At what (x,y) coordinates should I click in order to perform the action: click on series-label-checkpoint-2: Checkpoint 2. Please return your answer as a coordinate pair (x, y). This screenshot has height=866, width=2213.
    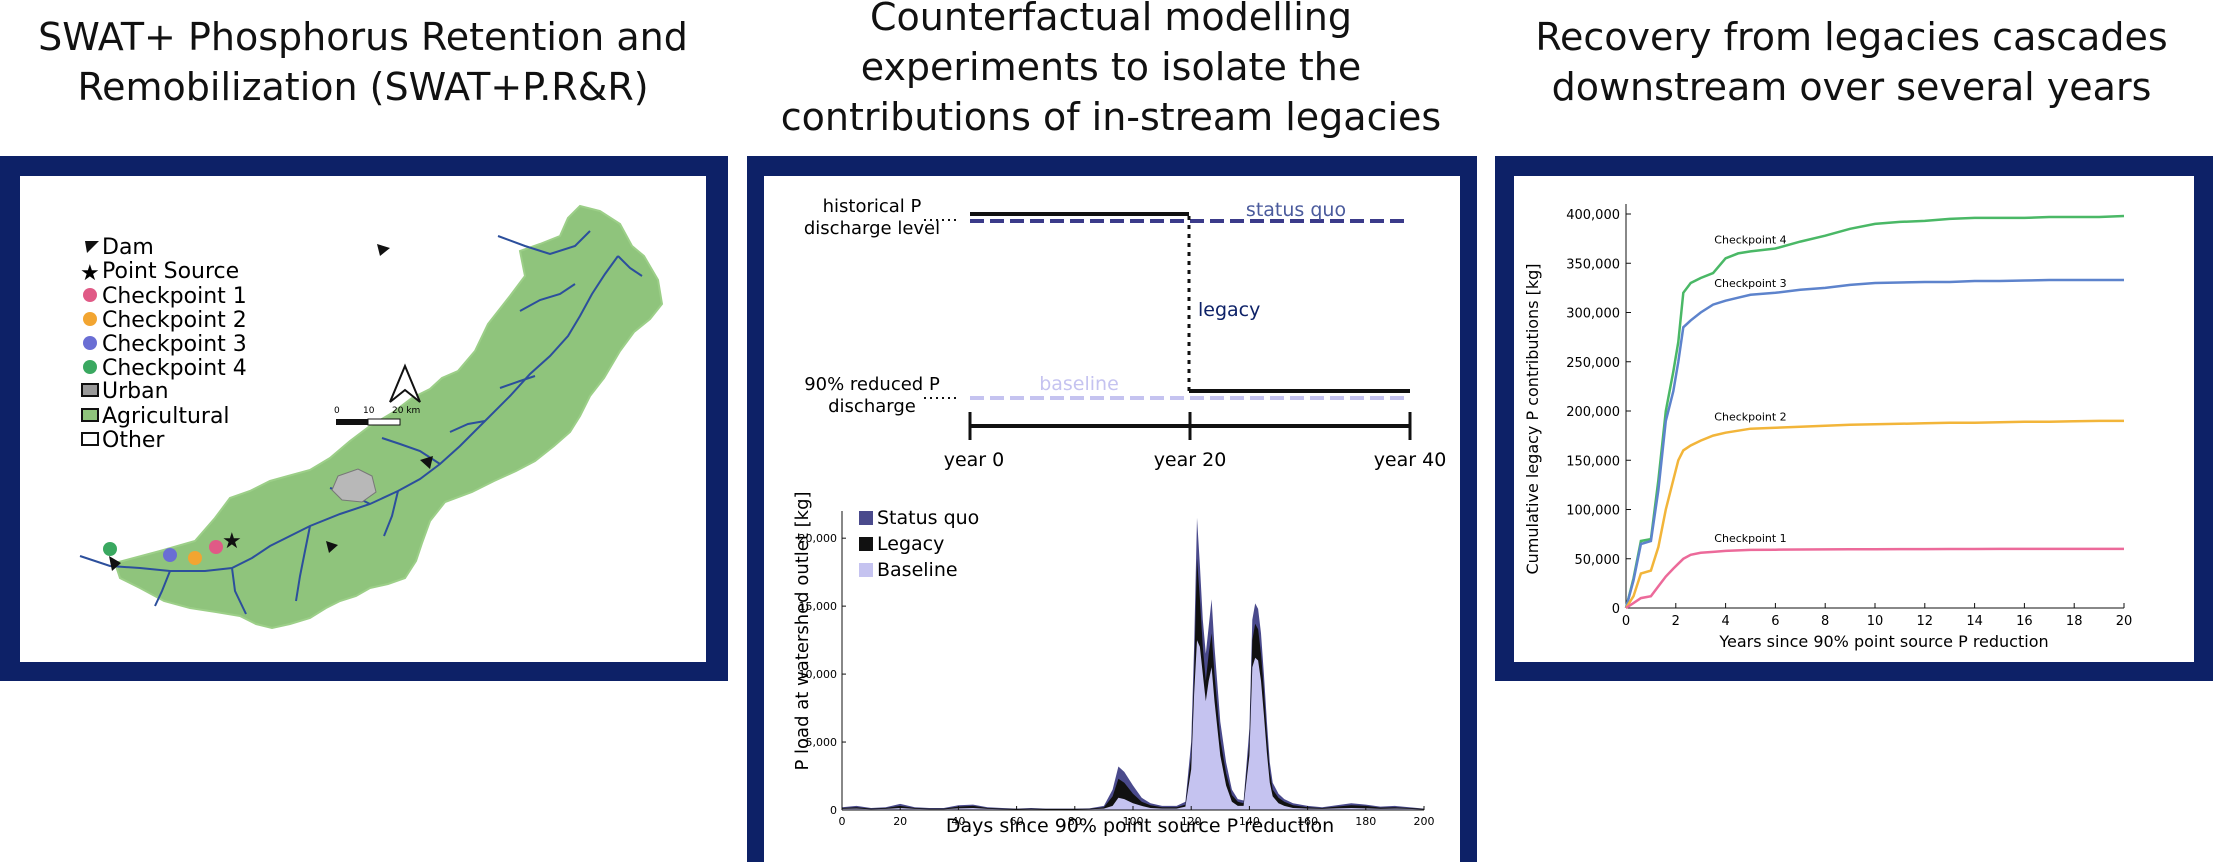
    Looking at the image, I should click on (1750, 417).